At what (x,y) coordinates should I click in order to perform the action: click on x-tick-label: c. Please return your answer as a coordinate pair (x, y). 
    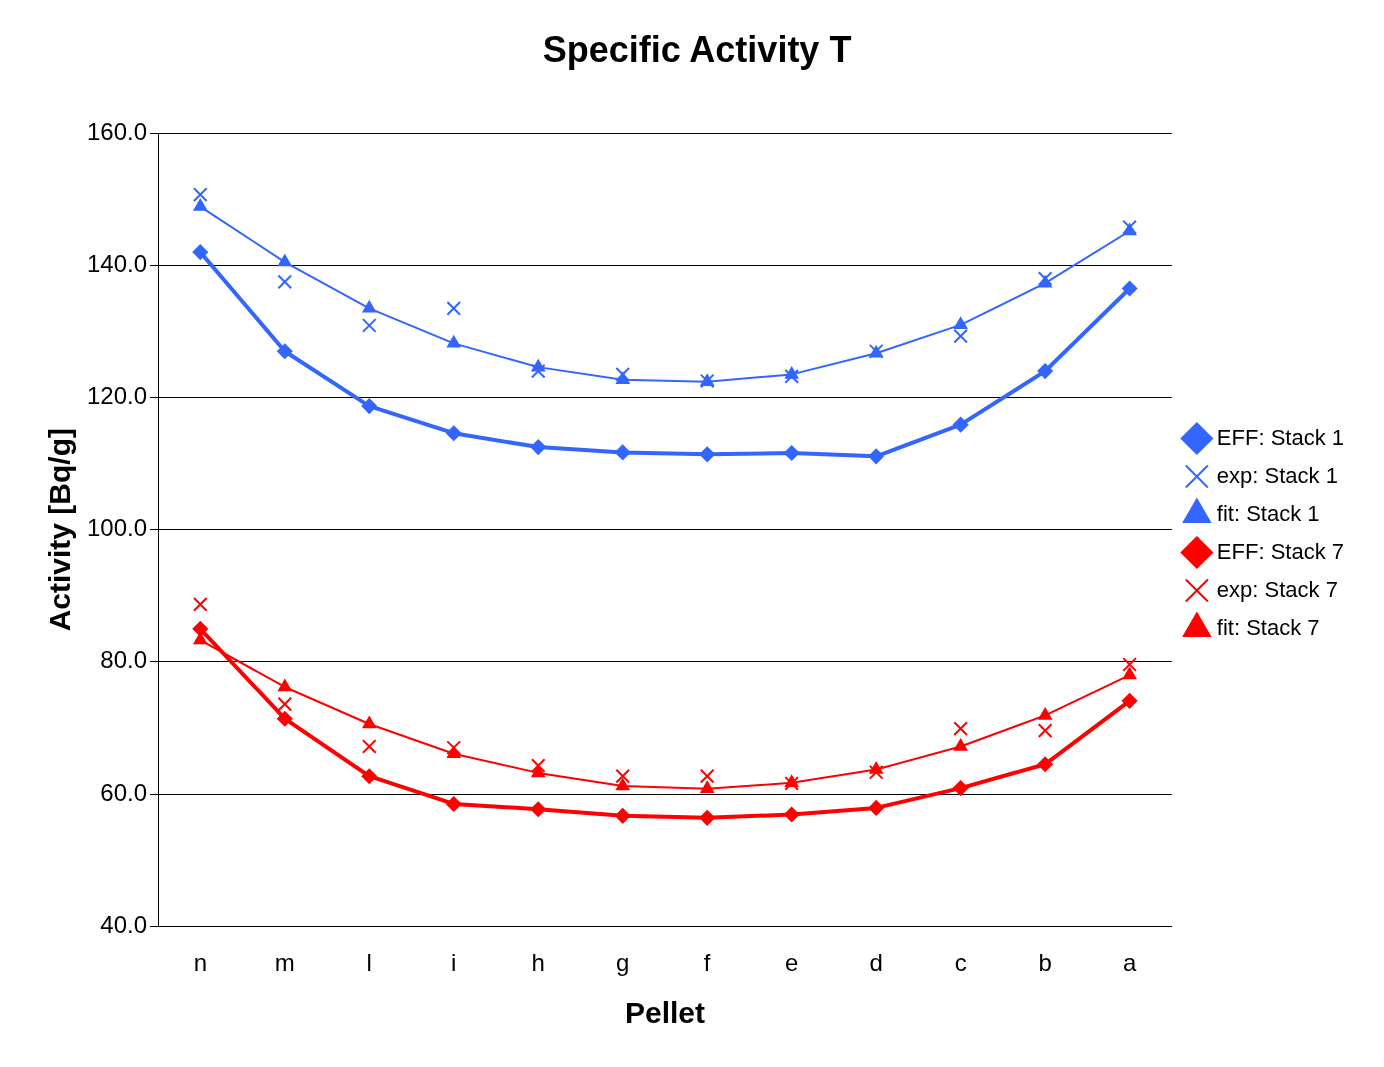
    Looking at the image, I should click on (960, 963).